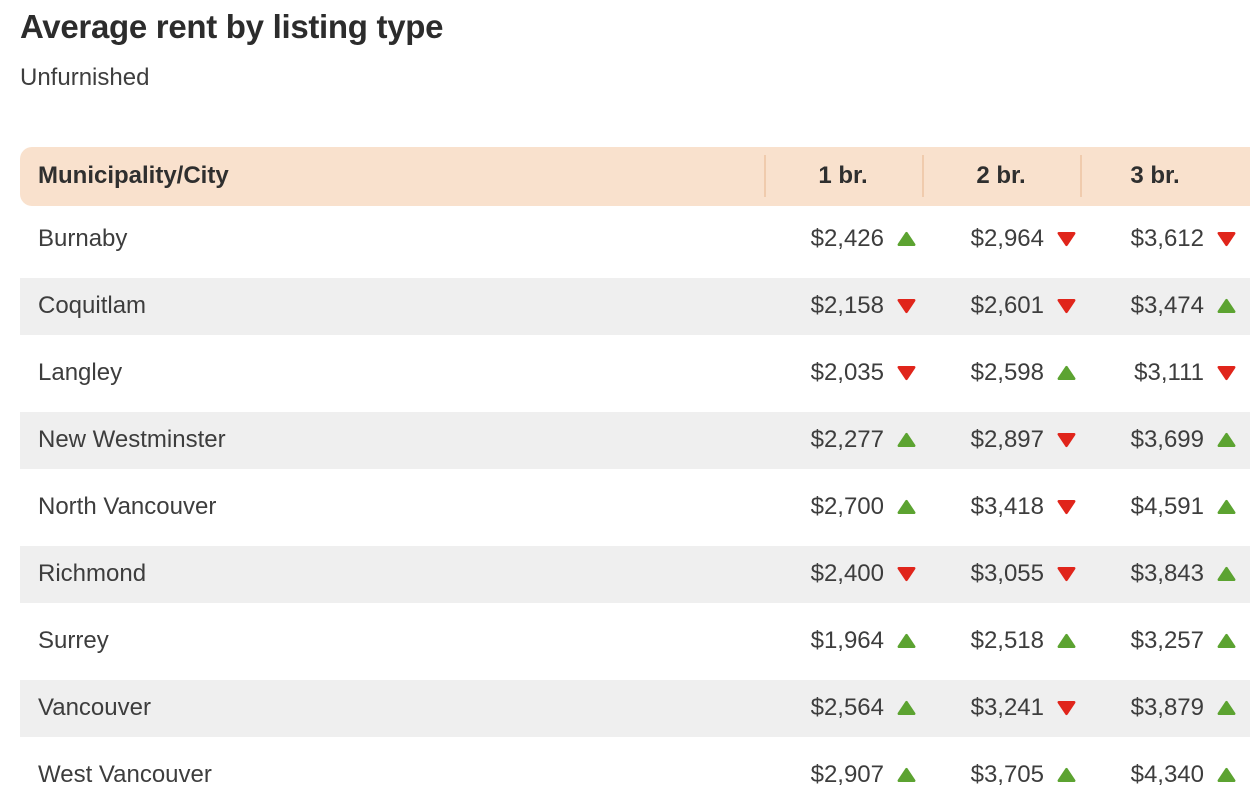 Image resolution: width=1250 pixels, height=809 pixels. I want to click on table-row: Richmond $2,400 $3,055 $3,843, so click(635, 574).